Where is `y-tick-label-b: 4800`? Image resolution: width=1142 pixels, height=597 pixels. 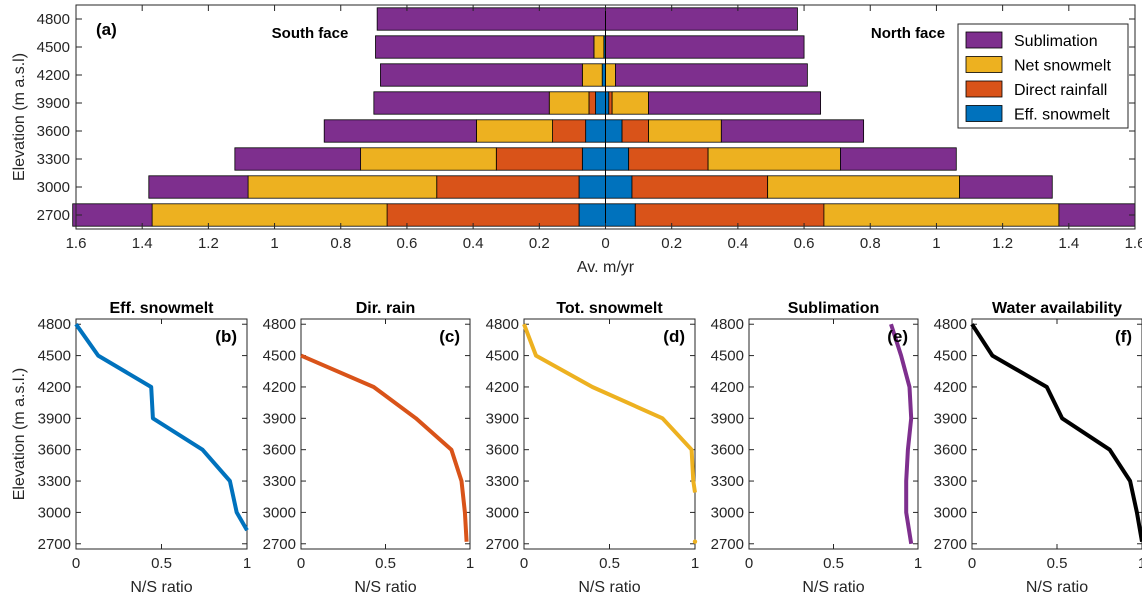 y-tick-label-b: 4800 is located at coordinates (54, 324).